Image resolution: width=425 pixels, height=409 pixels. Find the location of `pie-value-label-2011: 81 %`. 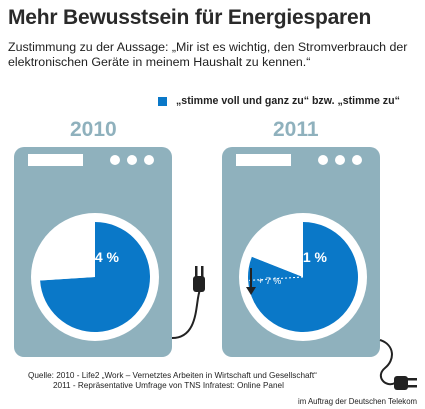

pie-value-label-2011: 81 % is located at coordinates (311, 257).